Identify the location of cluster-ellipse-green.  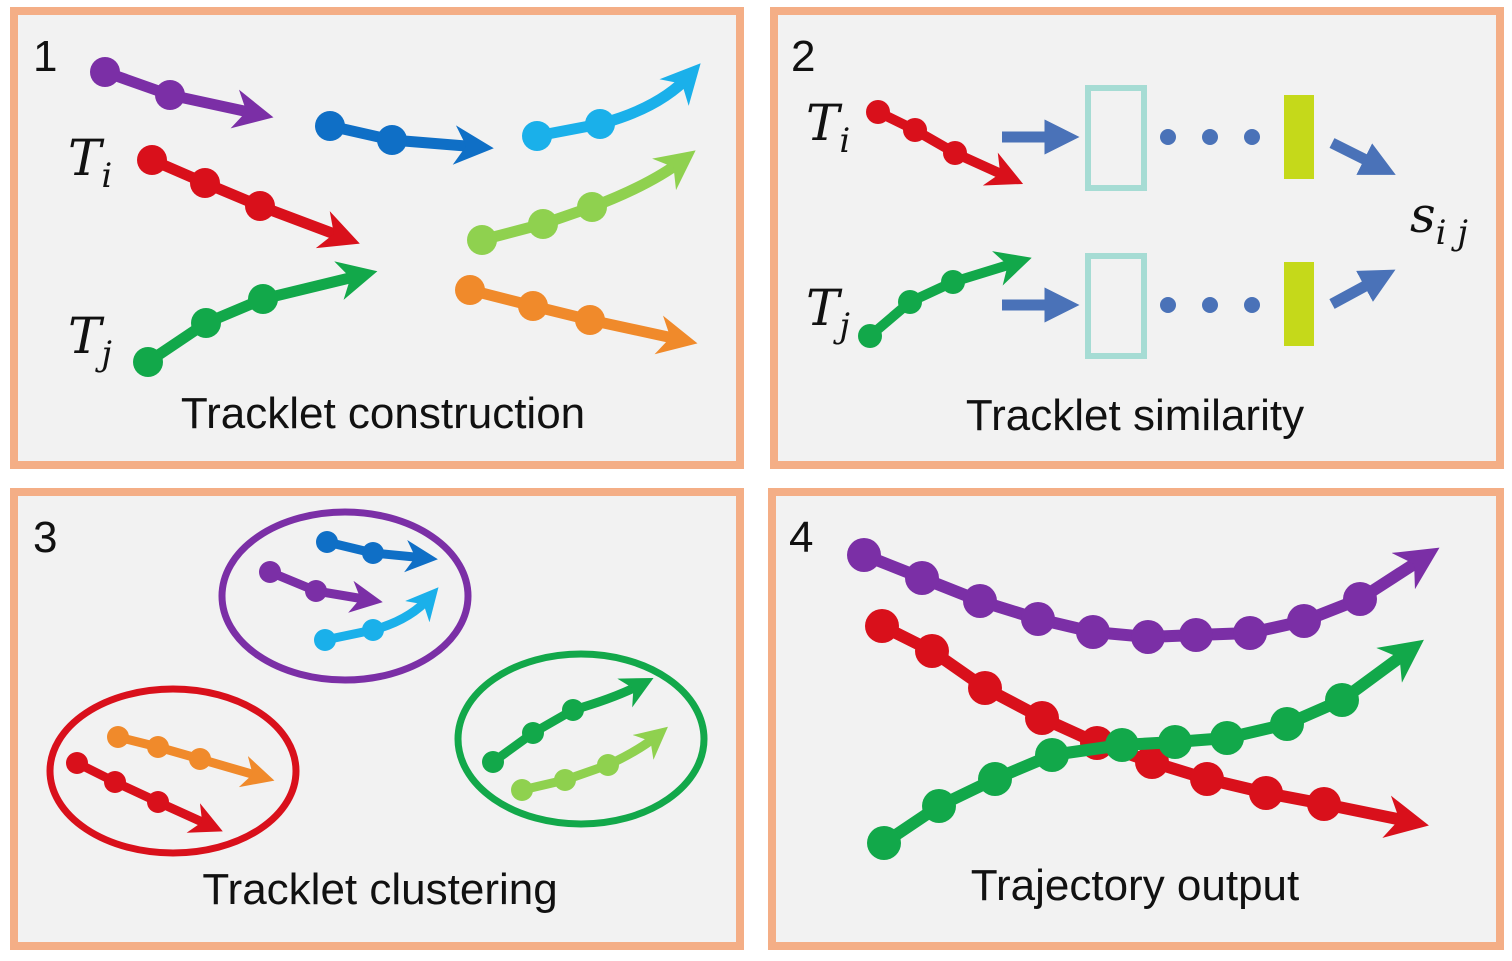
(581, 739).